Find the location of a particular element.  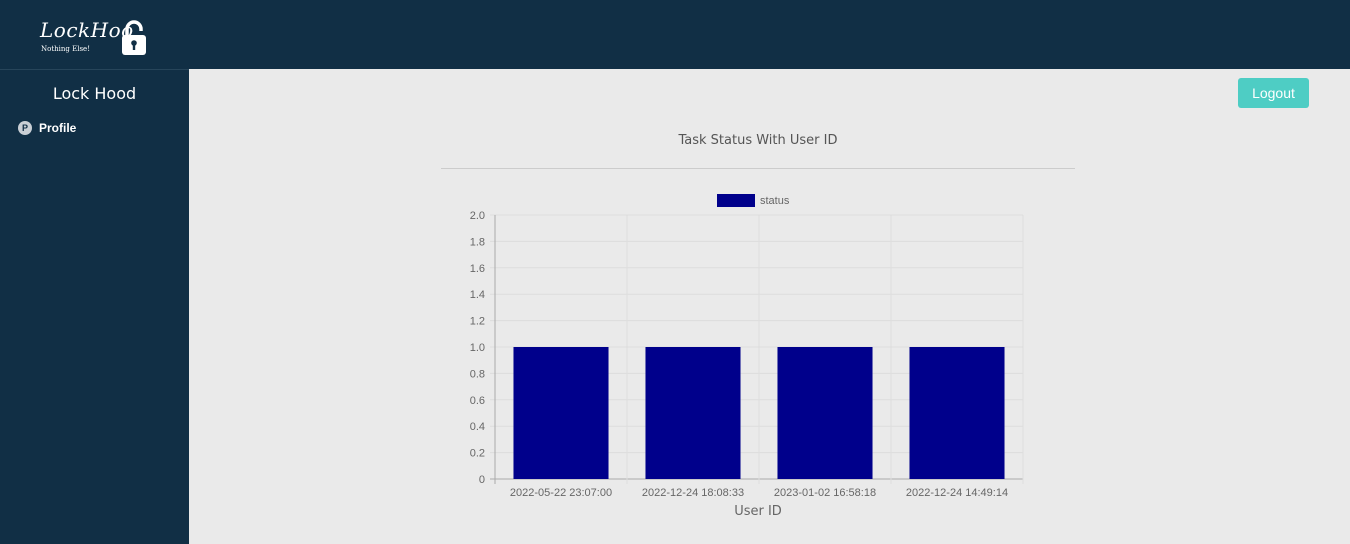

divider is located at coordinates (758, 168).